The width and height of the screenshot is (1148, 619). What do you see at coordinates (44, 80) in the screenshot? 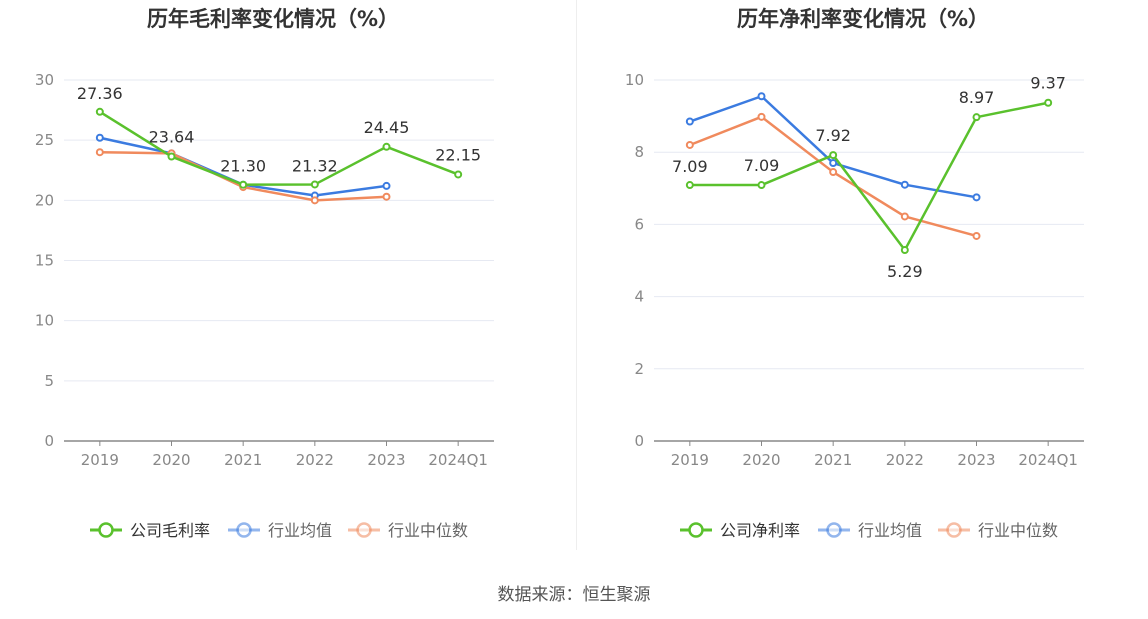
I see `y-tick-label: 30` at bounding box center [44, 80].